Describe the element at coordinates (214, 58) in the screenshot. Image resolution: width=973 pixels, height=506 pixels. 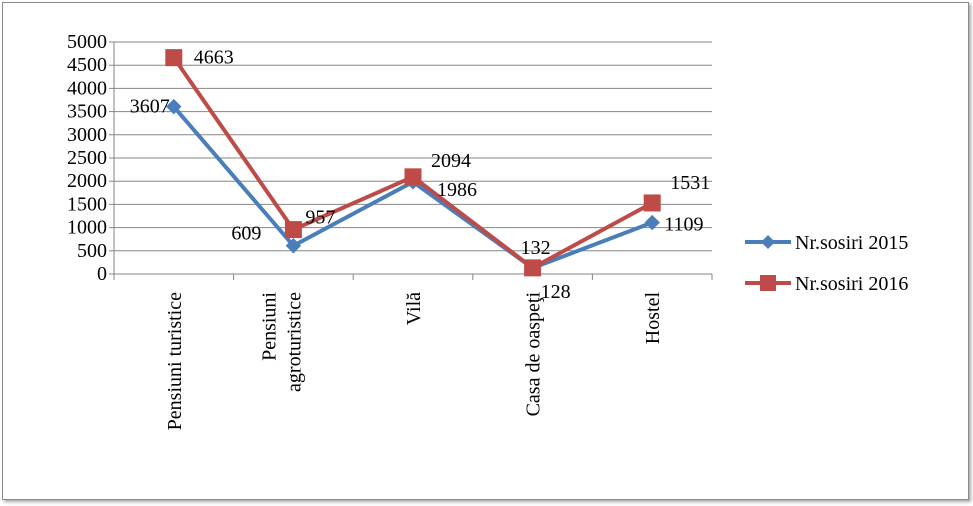
I see `data-label: 4663` at that location.